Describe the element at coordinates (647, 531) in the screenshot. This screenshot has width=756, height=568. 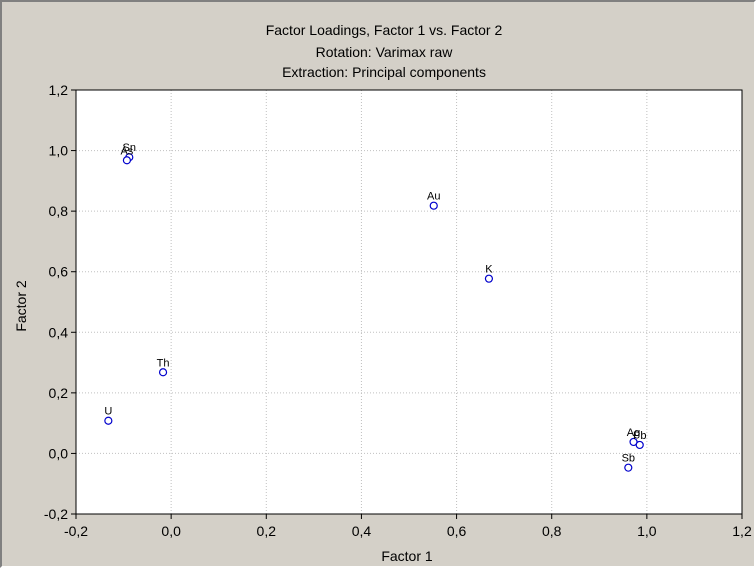
I see `x-tick-label: 1,0` at that location.